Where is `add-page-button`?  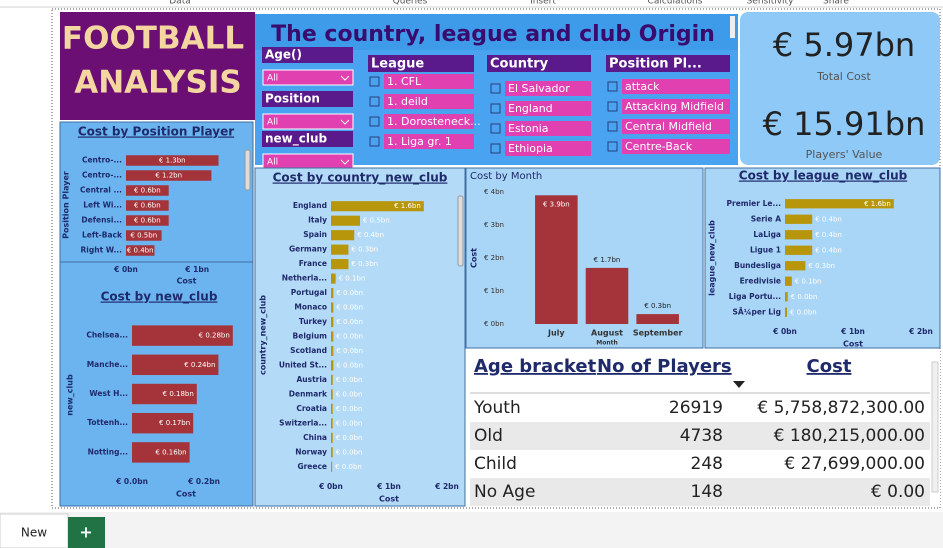 add-page-button is located at coordinates (86, 532).